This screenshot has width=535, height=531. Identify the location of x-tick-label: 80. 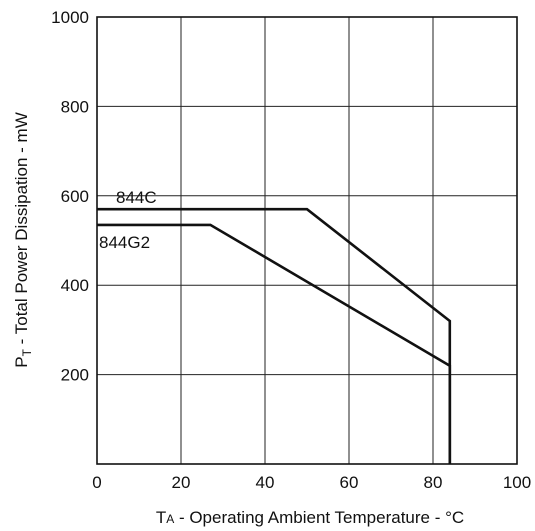
(433, 482).